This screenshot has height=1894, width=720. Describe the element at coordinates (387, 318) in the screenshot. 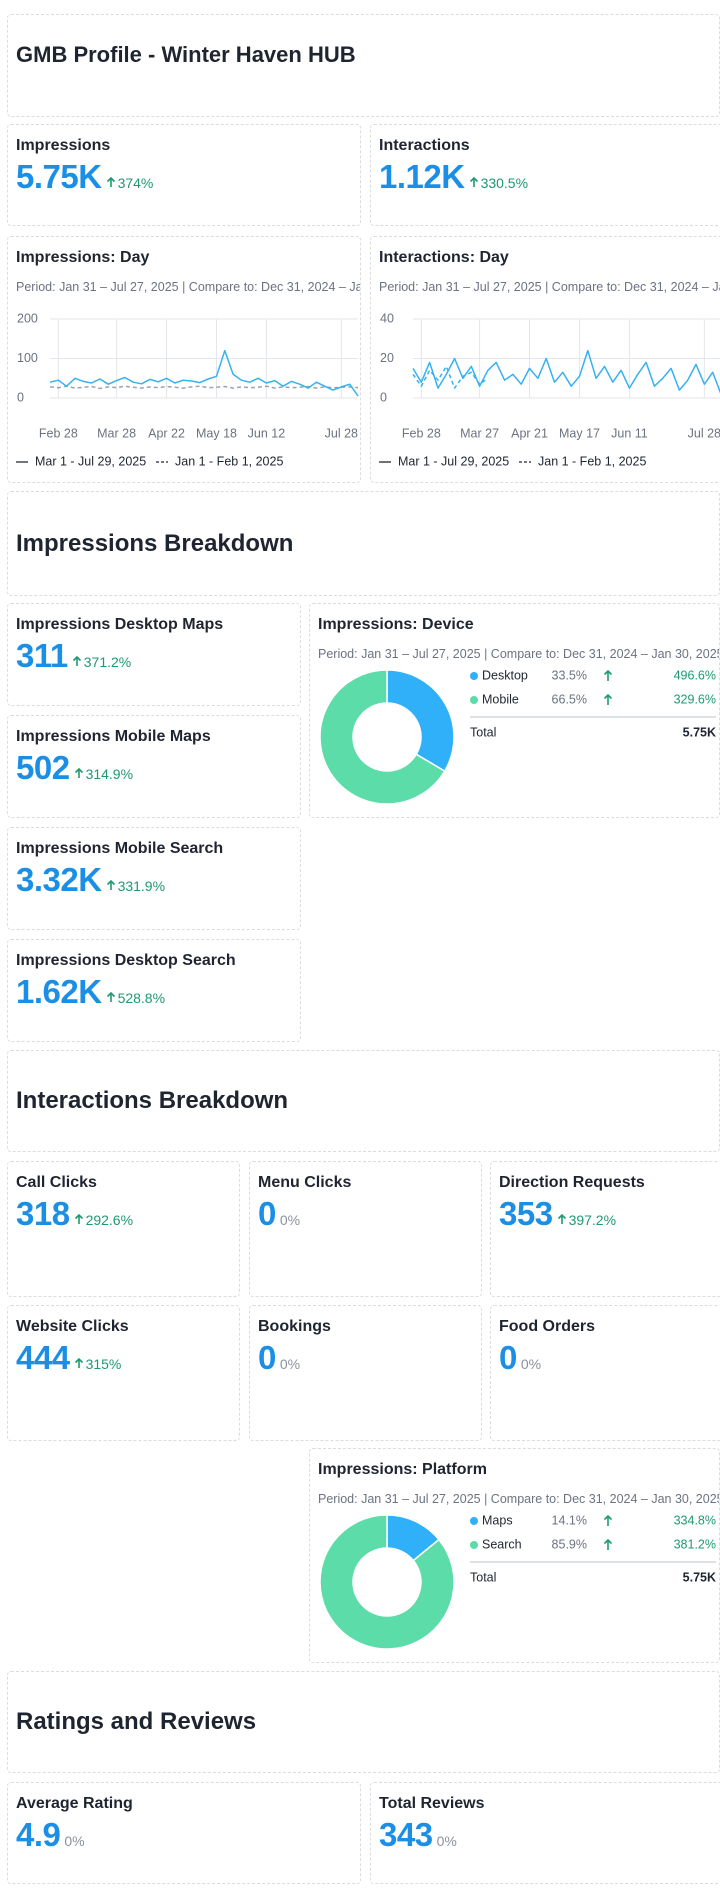

I see `y-tick-label: 40` at that location.